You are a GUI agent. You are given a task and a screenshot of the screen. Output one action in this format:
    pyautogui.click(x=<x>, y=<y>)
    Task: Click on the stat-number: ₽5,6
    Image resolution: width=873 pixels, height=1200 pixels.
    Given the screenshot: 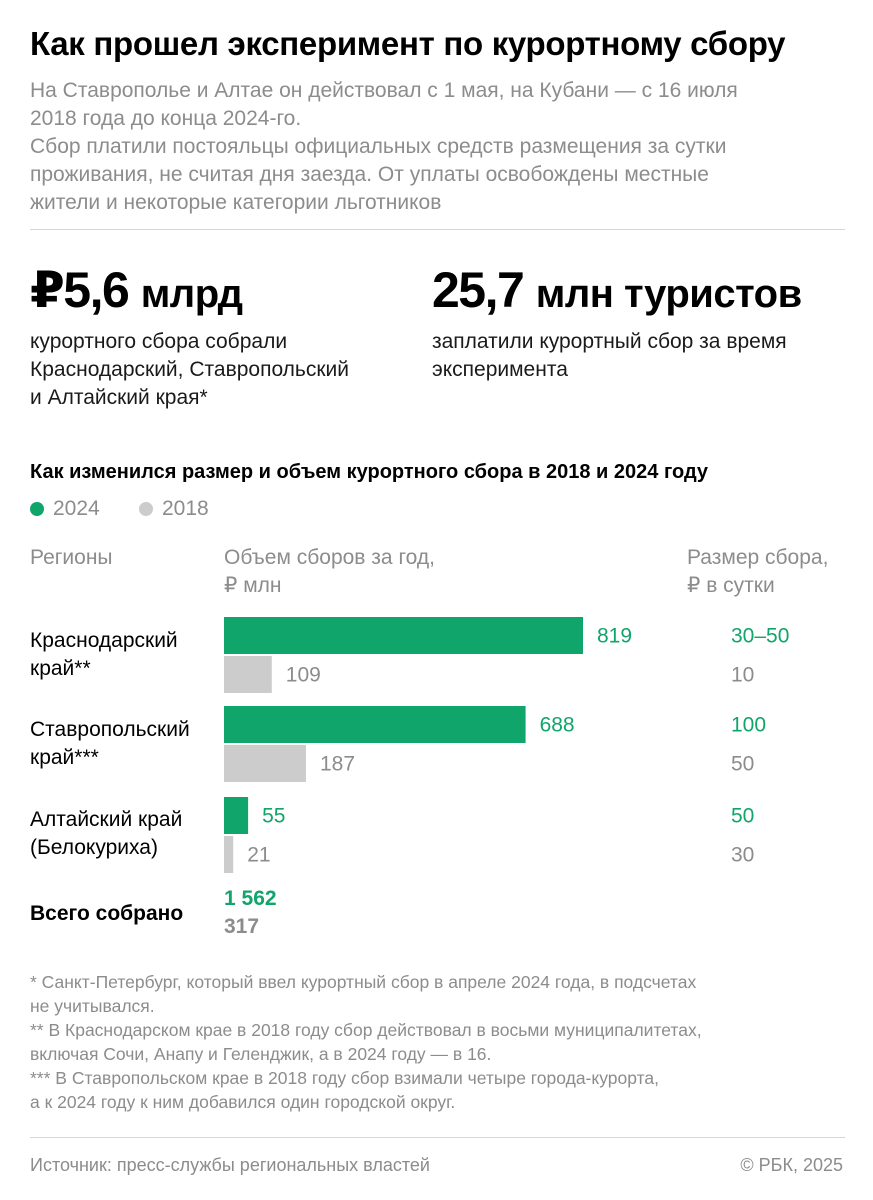 What is the action you would take?
    pyautogui.click(x=80, y=290)
    